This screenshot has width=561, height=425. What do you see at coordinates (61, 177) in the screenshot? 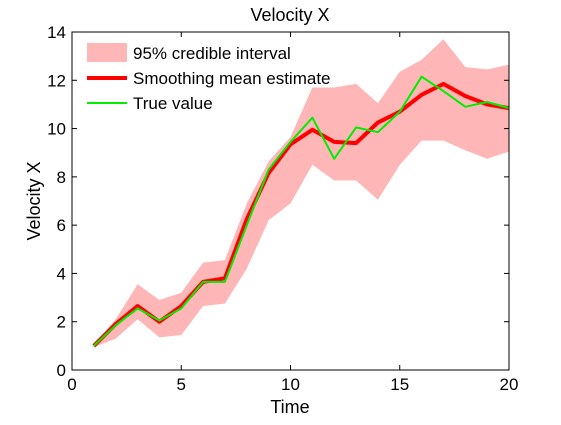
I see `y-tick-label: 8` at bounding box center [61, 177].